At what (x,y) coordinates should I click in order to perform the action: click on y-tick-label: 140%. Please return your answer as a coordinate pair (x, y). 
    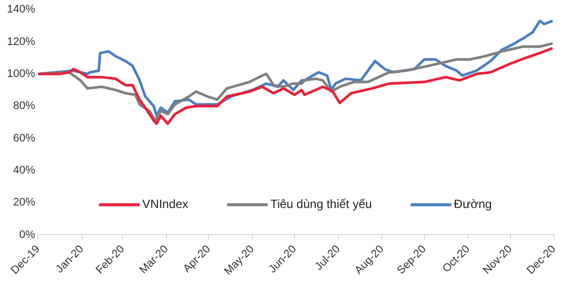
    Looking at the image, I should click on (21, 10).